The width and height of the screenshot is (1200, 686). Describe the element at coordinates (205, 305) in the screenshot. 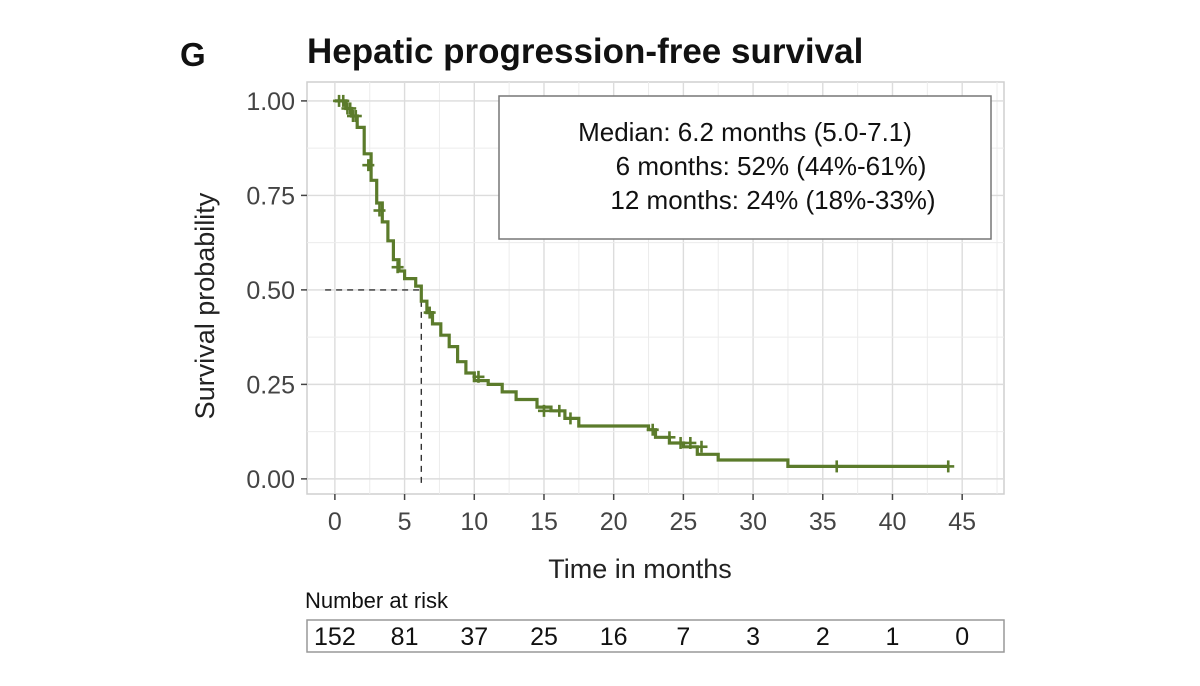

I see `y-axis-label: Survival probability` at that location.